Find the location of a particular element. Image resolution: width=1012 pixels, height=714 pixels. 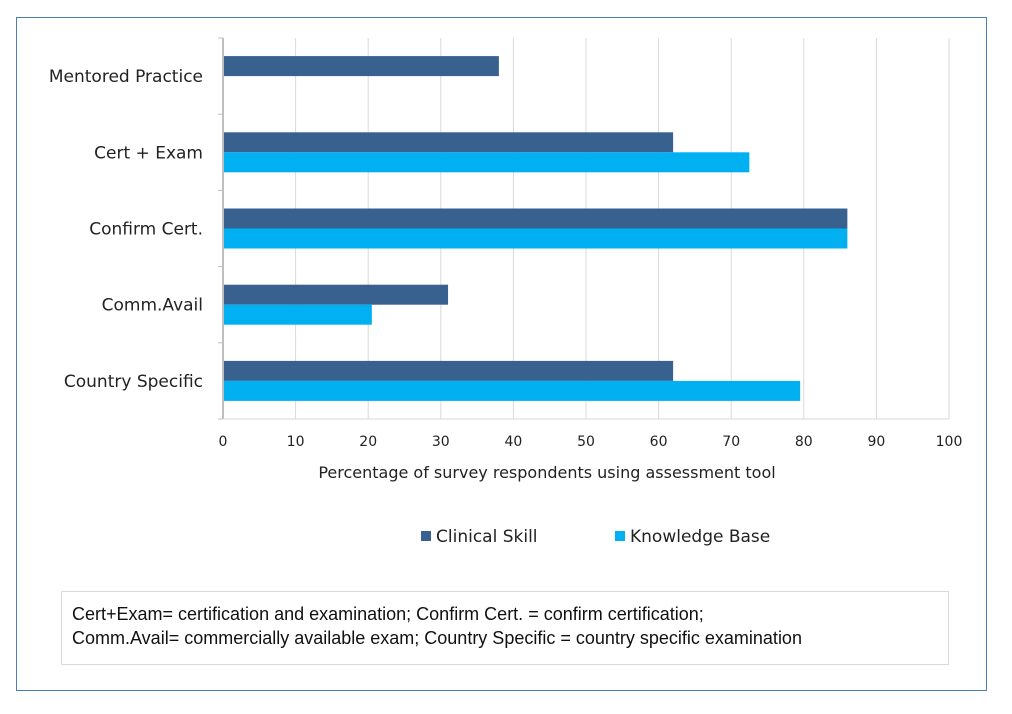

x-tick-label: 20 is located at coordinates (368, 442).